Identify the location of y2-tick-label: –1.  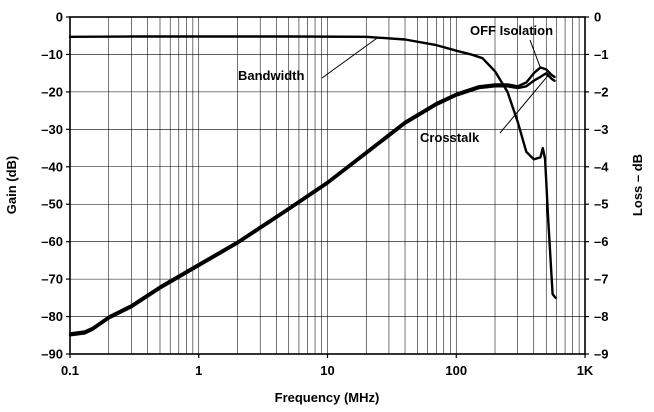
(601, 54).